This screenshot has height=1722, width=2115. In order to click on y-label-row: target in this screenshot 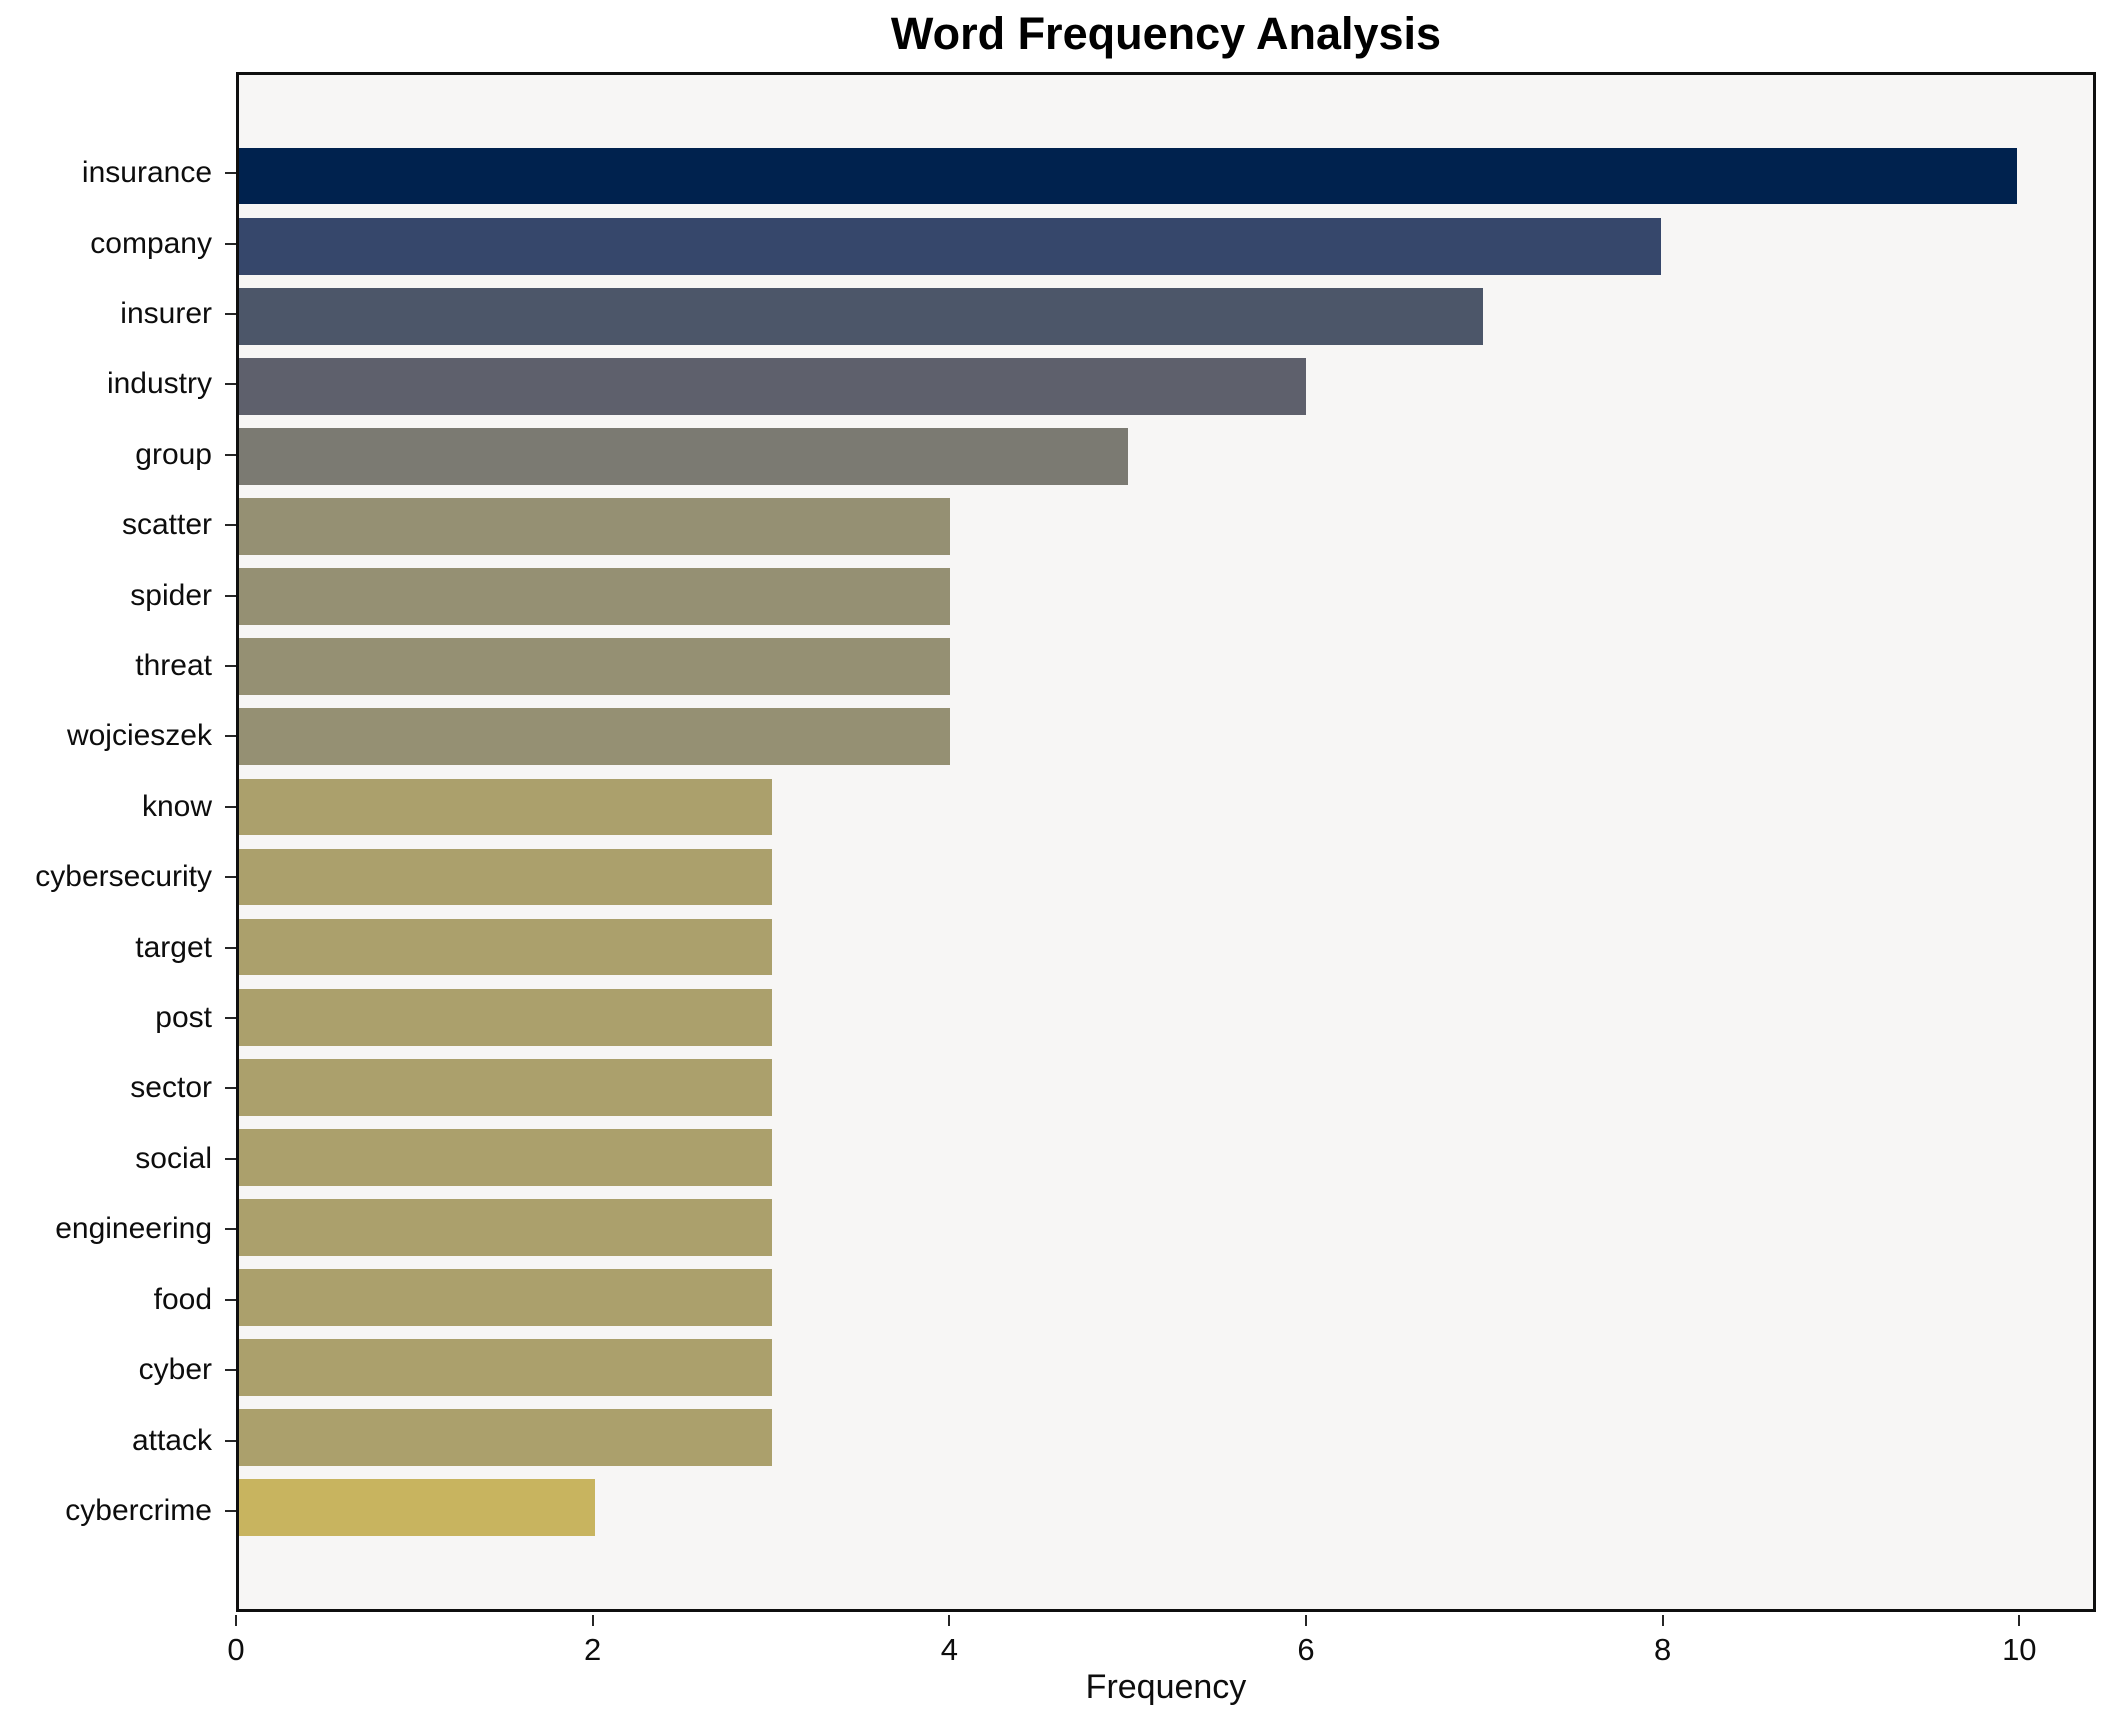, I will do `click(118, 947)`.